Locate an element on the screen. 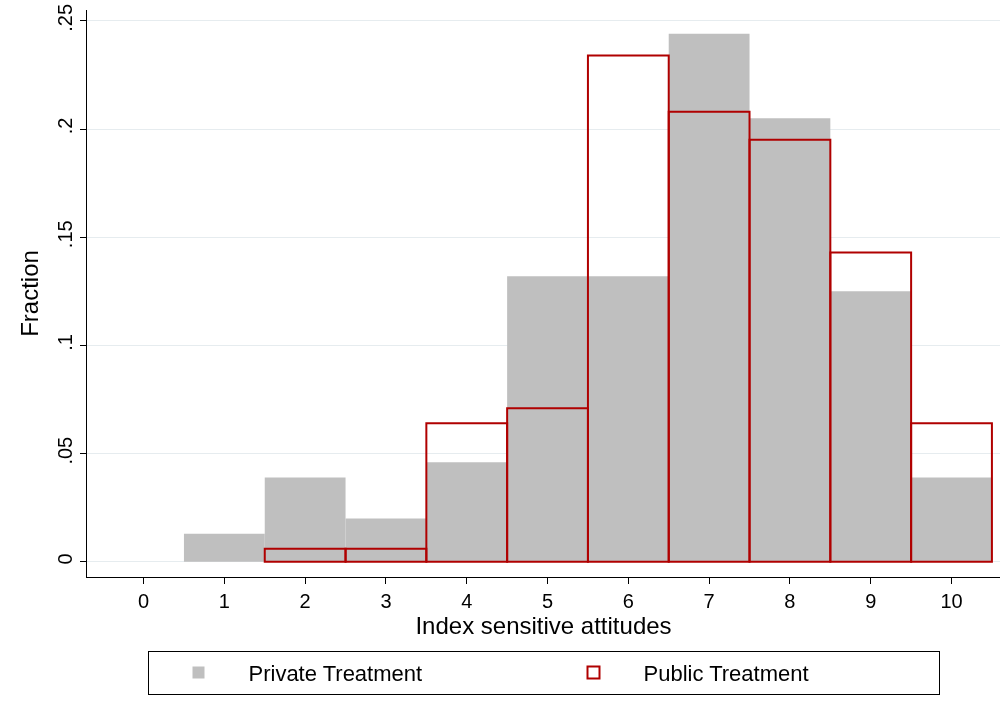  x-tick-label: 7 is located at coordinates (709, 601).